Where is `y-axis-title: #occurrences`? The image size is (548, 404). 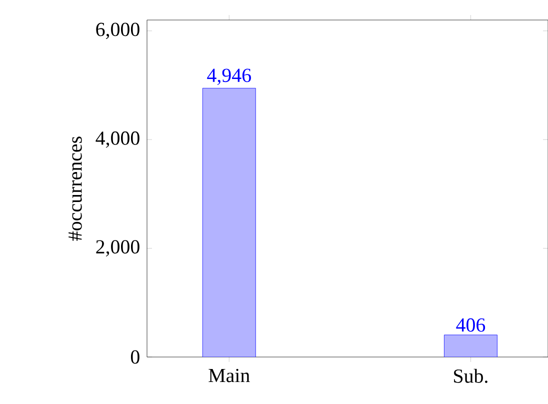
y-axis-title: #occurrences is located at coordinates (75, 188).